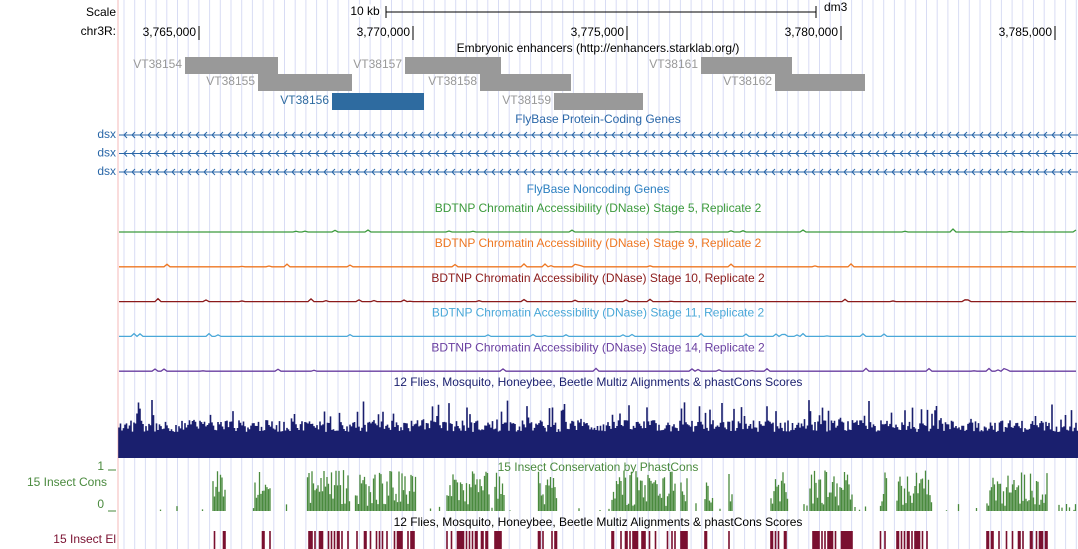  What do you see at coordinates (304, 100) in the screenshot?
I see `enhancer-label: VT38156` at bounding box center [304, 100].